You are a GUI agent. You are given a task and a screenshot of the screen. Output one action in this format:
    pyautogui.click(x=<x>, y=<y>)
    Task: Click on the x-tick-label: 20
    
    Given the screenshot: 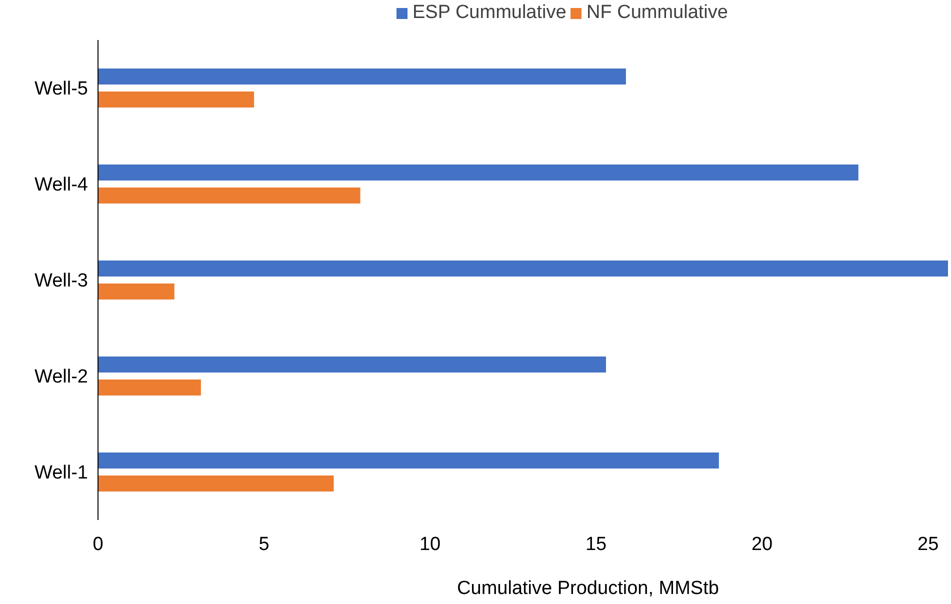 What is the action you would take?
    pyautogui.click(x=762, y=544)
    